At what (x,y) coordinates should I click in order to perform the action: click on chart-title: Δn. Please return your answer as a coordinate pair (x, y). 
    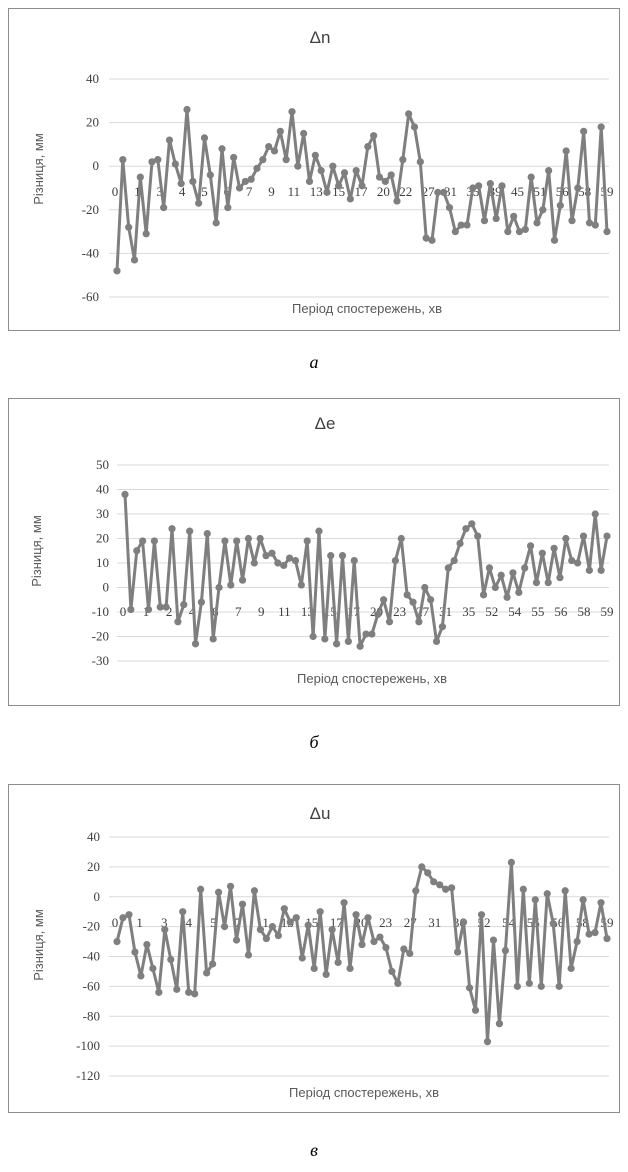
    Looking at the image, I should click on (320, 37).